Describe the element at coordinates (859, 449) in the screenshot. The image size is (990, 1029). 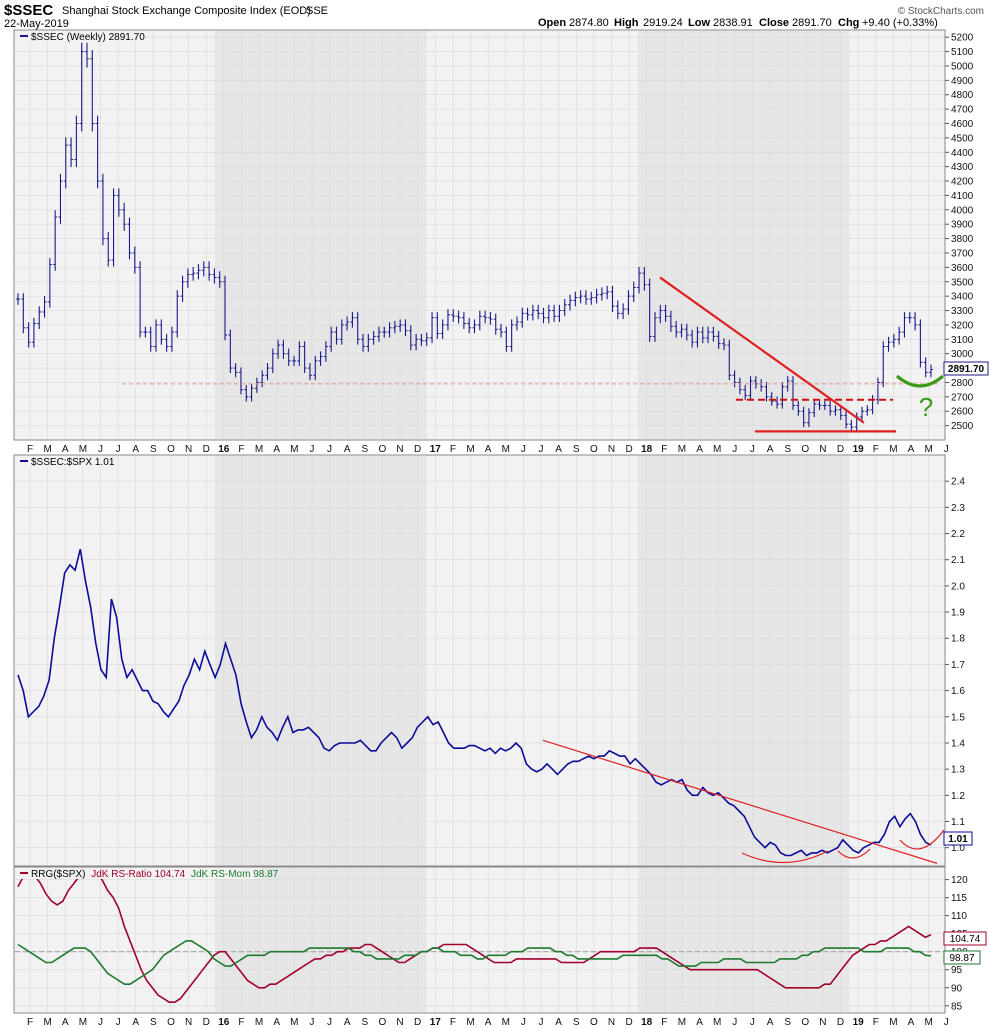
I see `x-axis-year-label: 19` at that location.